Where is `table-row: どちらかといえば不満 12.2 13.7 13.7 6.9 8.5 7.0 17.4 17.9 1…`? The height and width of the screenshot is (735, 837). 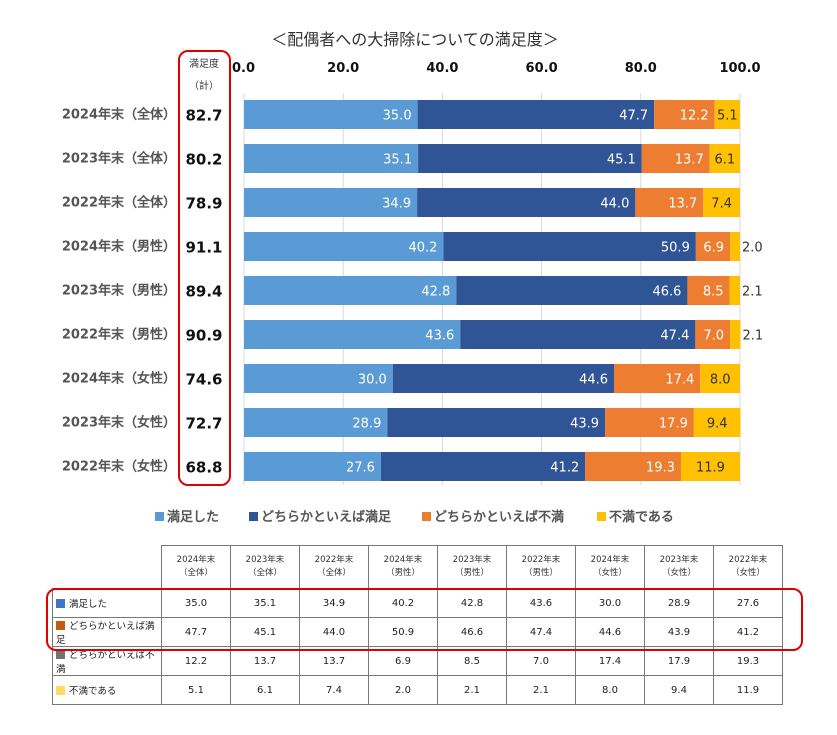
table-row: どちらかといえば不満 12.2 13.7 13.7 6.9 8.5 7.0 17.4 17.9 1… is located at coordinates (417, 661).